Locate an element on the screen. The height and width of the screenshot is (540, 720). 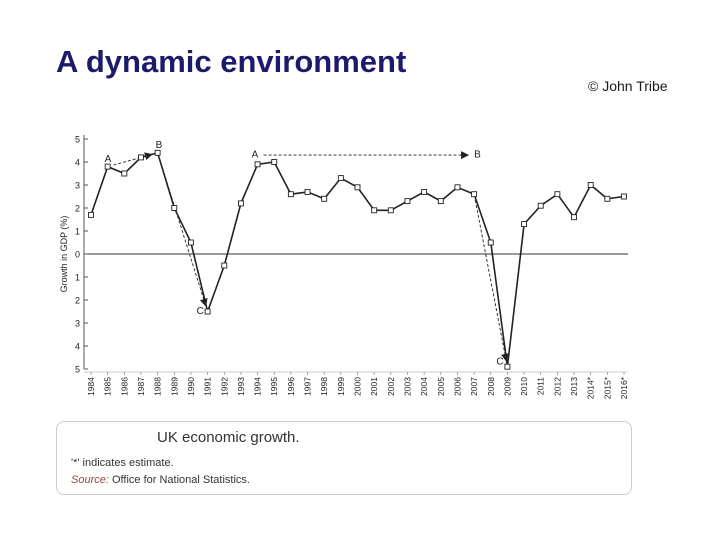
x-tick-label: 1996 is located at coordinates (291, 386).